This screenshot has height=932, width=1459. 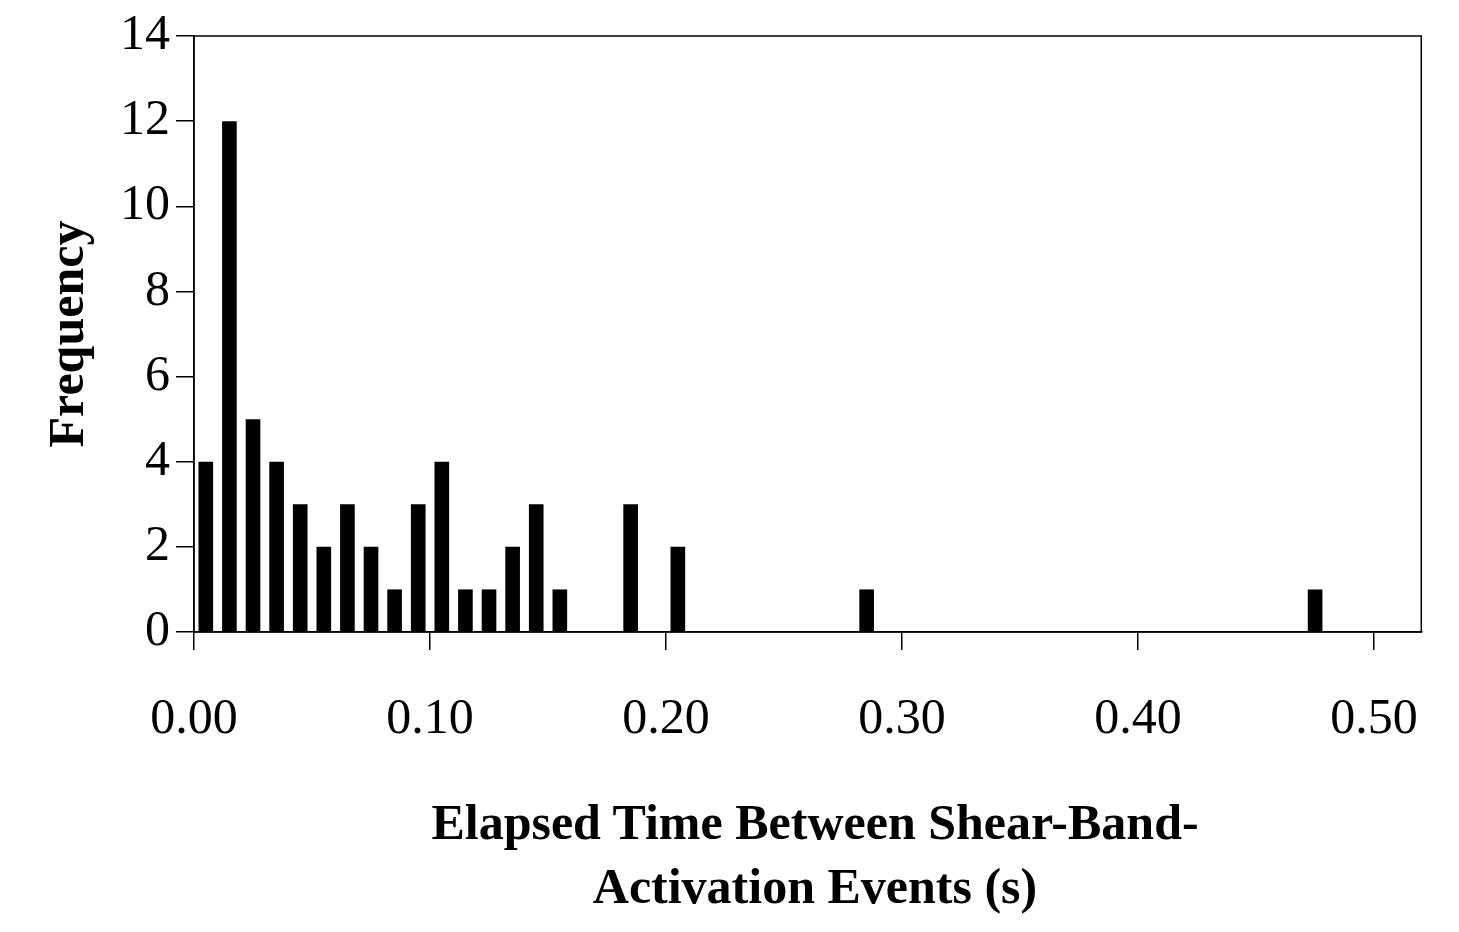 I want to click on y-tick-label: 10, so click(x=145, y=202).